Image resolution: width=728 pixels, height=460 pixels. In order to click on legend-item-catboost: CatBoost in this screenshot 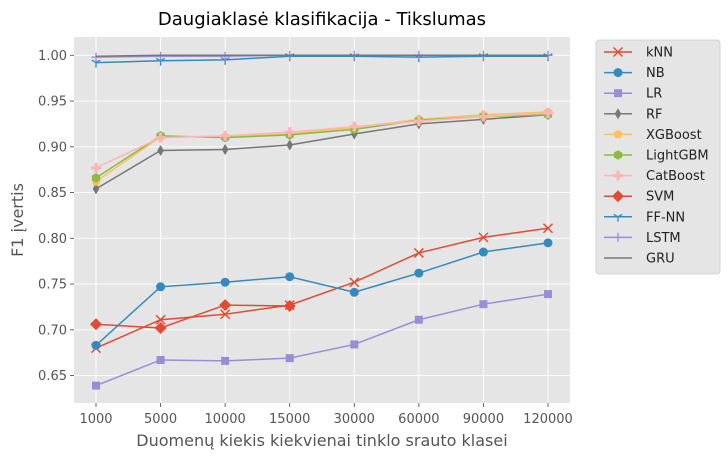, I will do `click(654, 176)`.